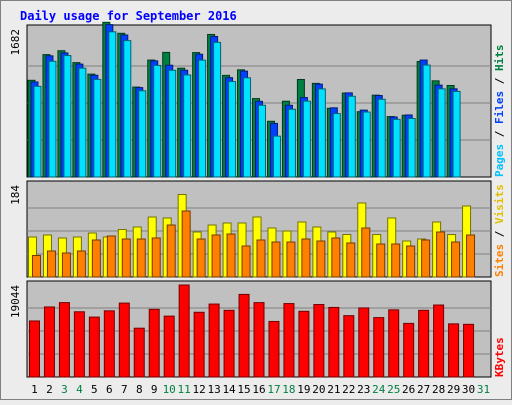  I want to click on x-label-day-12: 12, so click(199, 389).